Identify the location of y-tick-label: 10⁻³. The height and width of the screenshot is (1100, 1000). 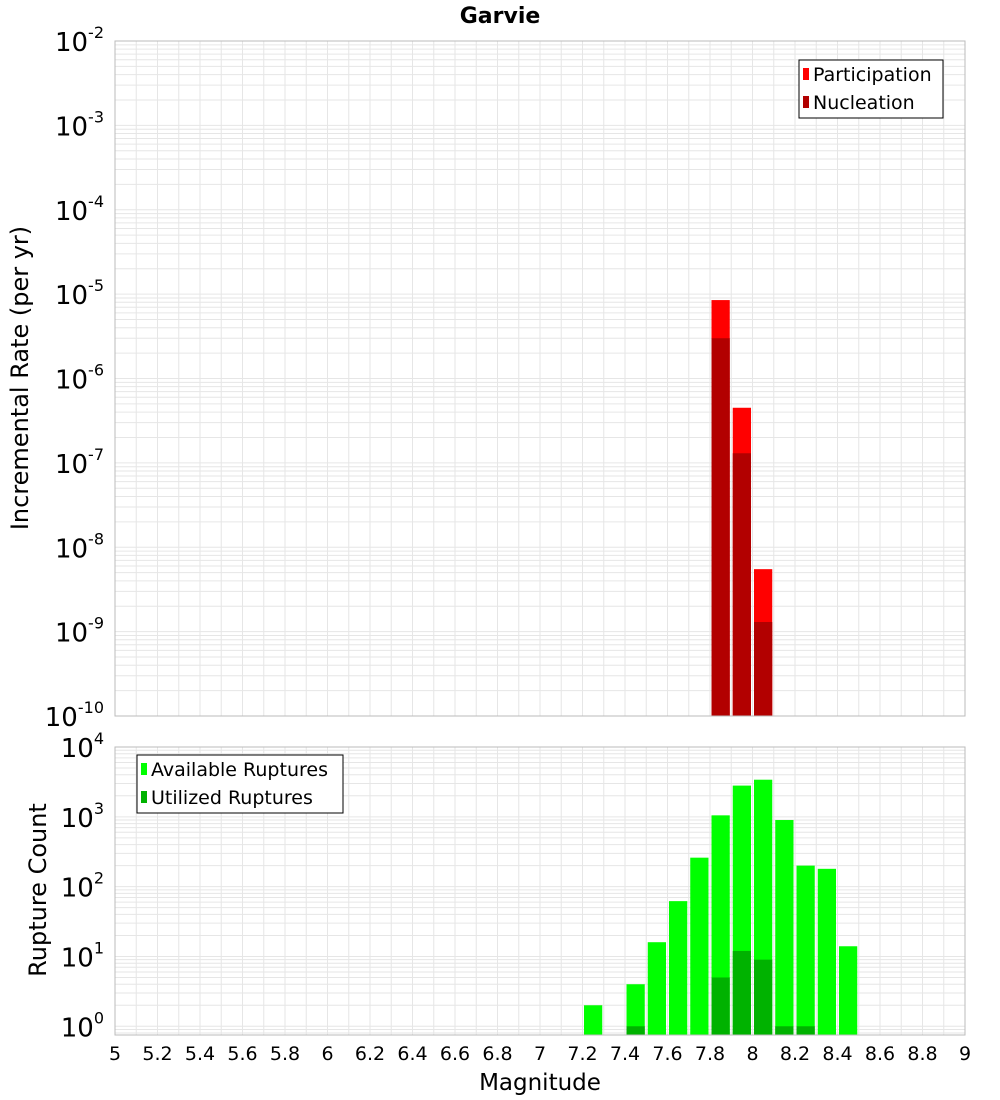
(79, 124).